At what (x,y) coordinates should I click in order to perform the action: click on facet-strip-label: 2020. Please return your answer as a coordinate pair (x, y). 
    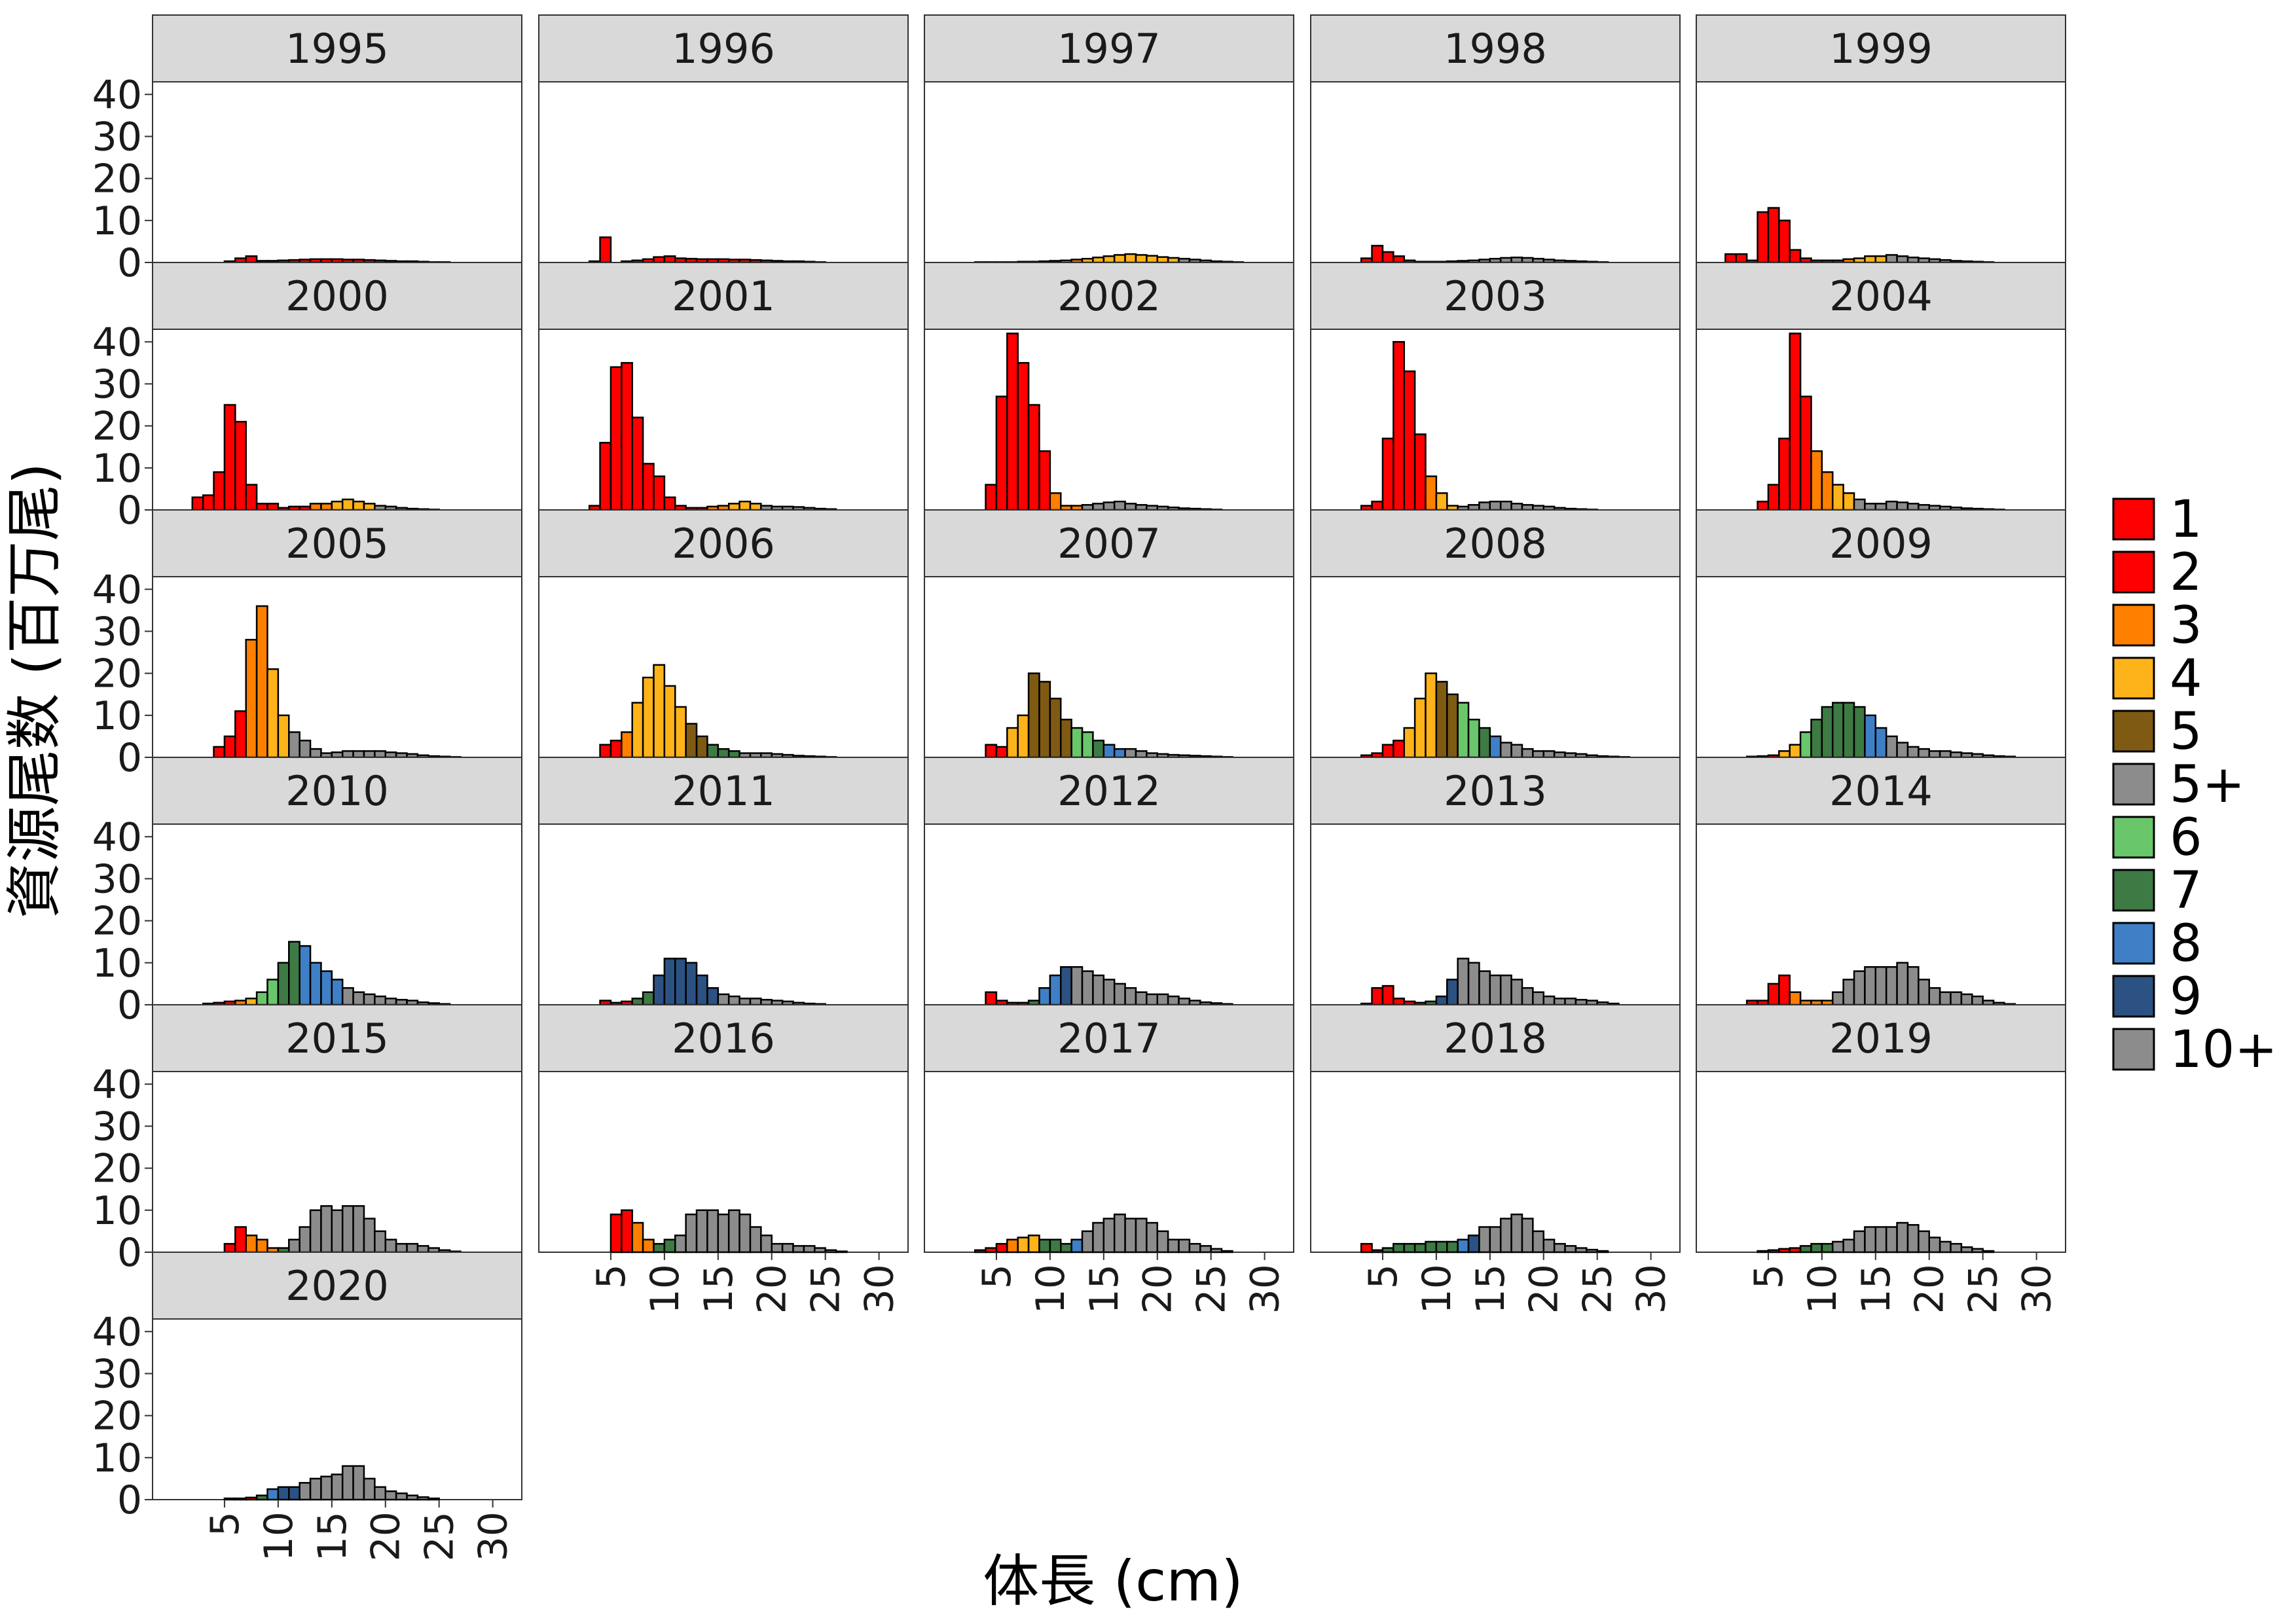
    Looking at the image, I should click on (337, 1286).